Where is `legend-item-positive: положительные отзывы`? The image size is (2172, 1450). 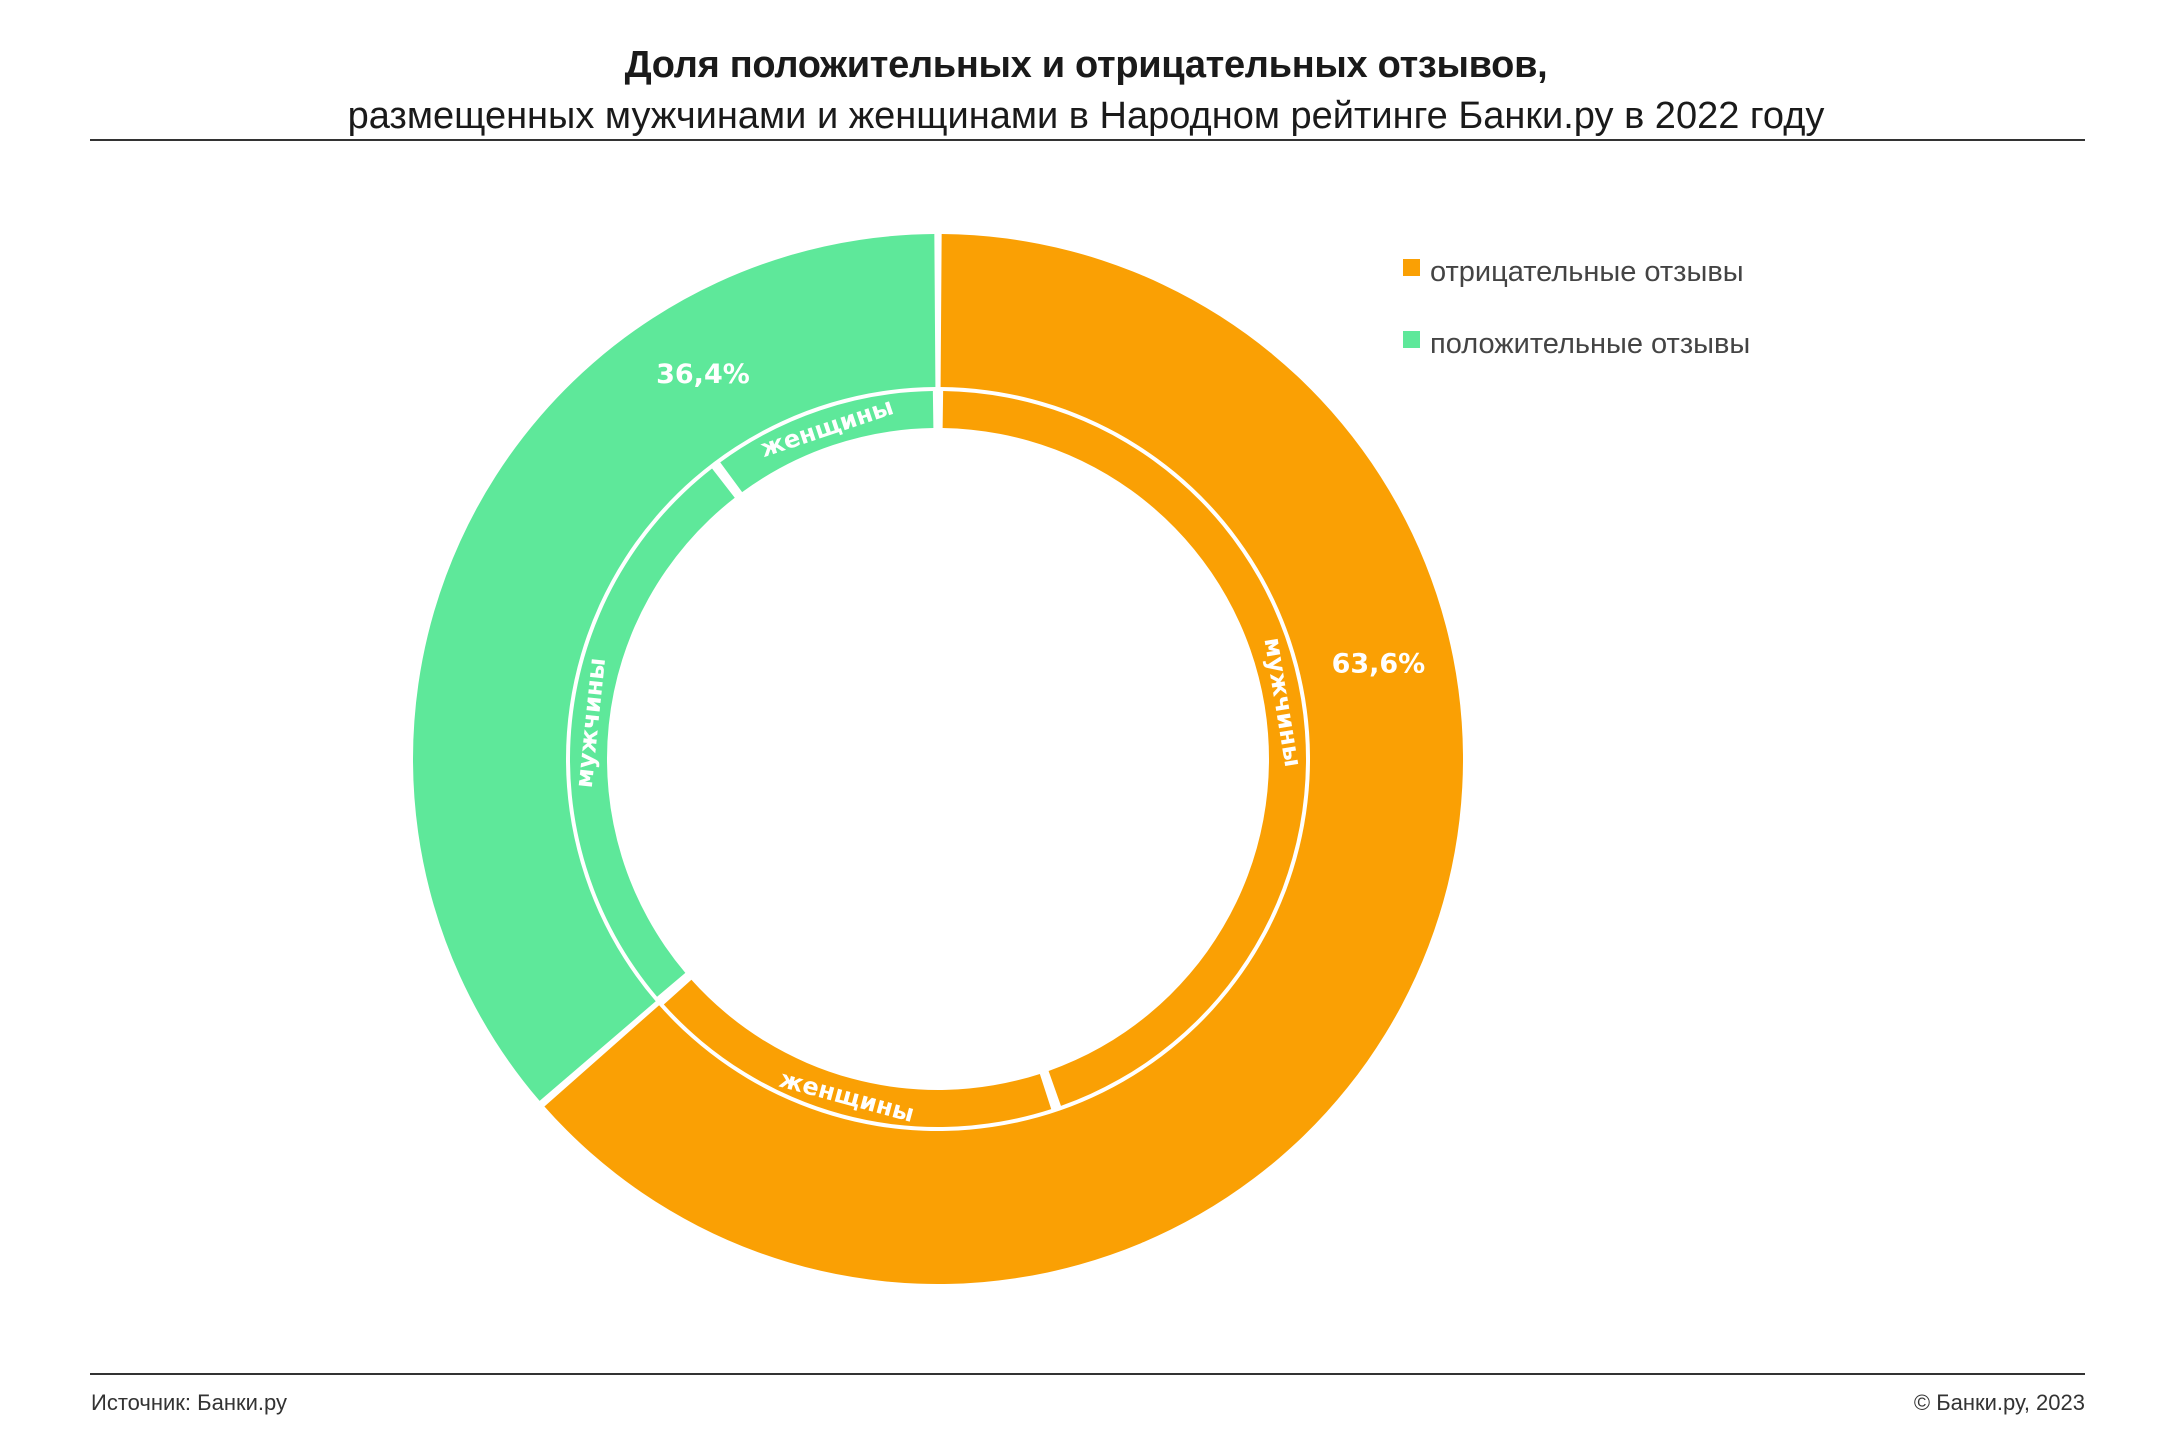 legend-item-positive: положительные отзывы is located at coordinates (1576, 344).